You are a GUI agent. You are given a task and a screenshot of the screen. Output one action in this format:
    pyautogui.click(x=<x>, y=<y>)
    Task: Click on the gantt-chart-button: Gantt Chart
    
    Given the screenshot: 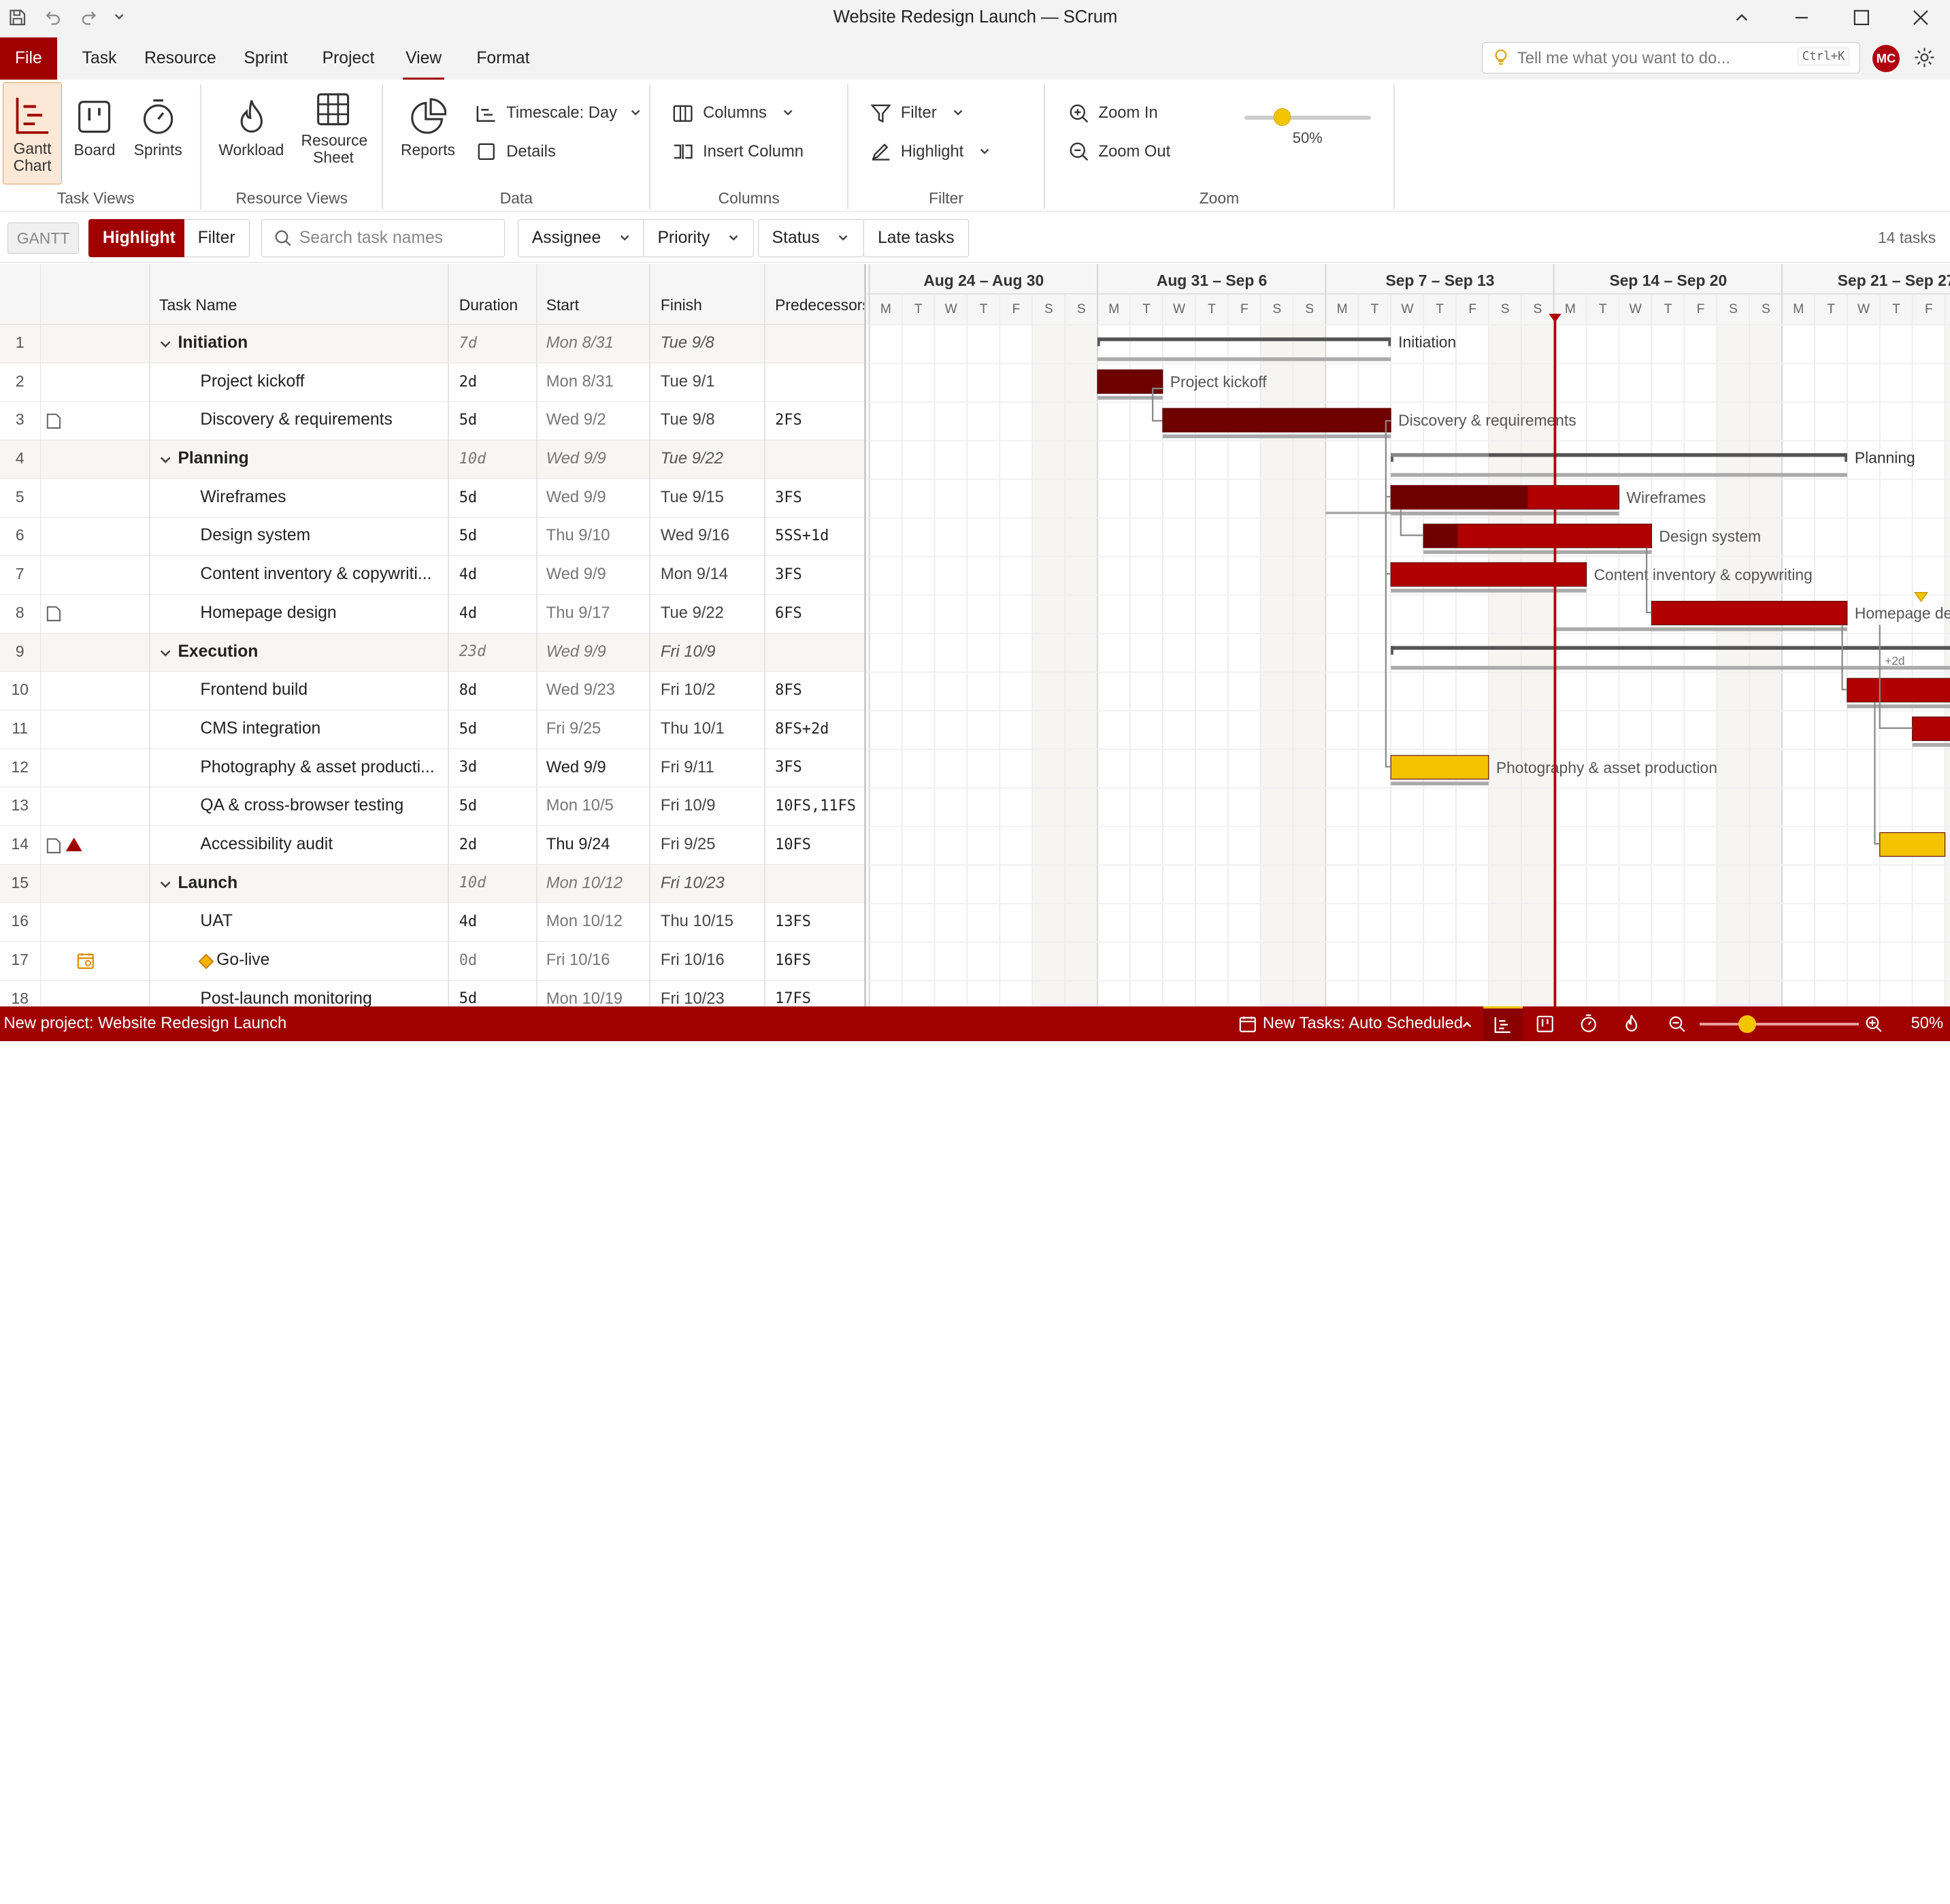 What is the action you would take?
    pyautogui.click(x=32, y=133)
    